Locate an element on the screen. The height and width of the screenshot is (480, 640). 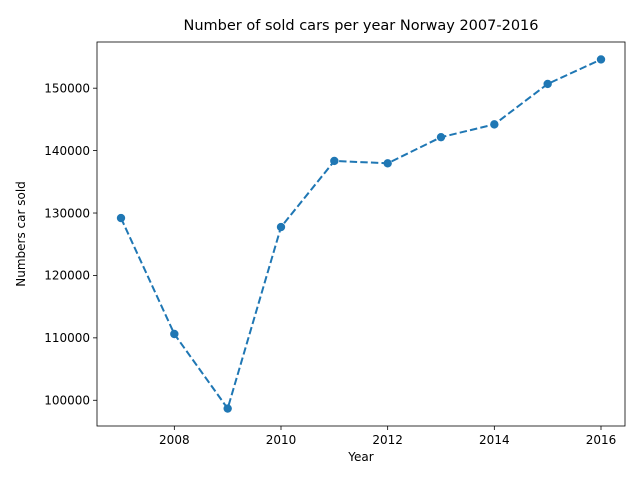
y-tick-label: 140000 is located at coordinates (67, 151).